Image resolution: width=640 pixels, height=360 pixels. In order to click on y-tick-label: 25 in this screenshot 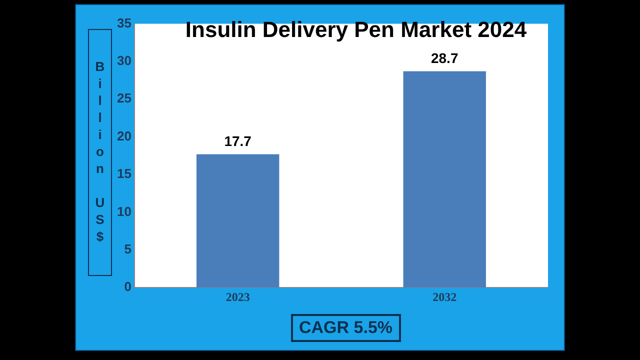, I will do `click(124, 98)`.